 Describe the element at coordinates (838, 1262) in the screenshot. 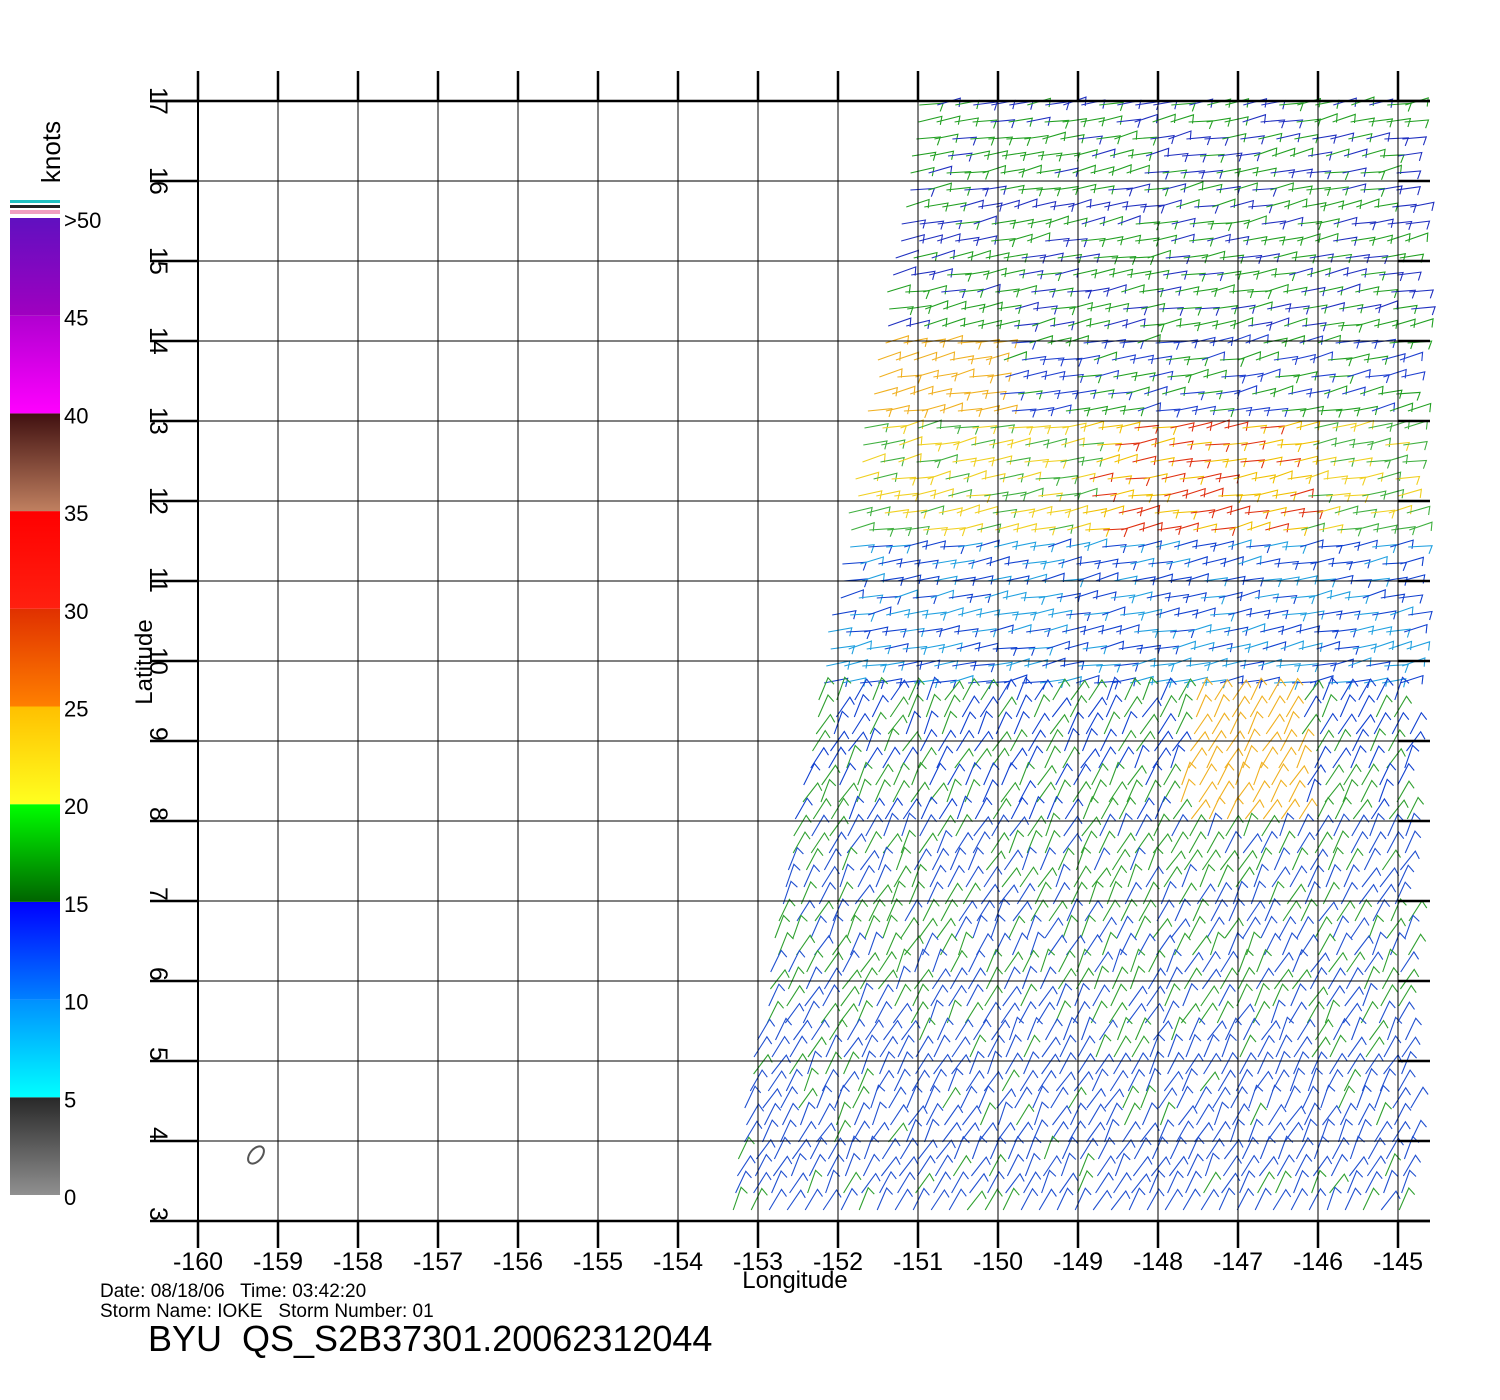

I see `x-tick-label: -152` at that location.